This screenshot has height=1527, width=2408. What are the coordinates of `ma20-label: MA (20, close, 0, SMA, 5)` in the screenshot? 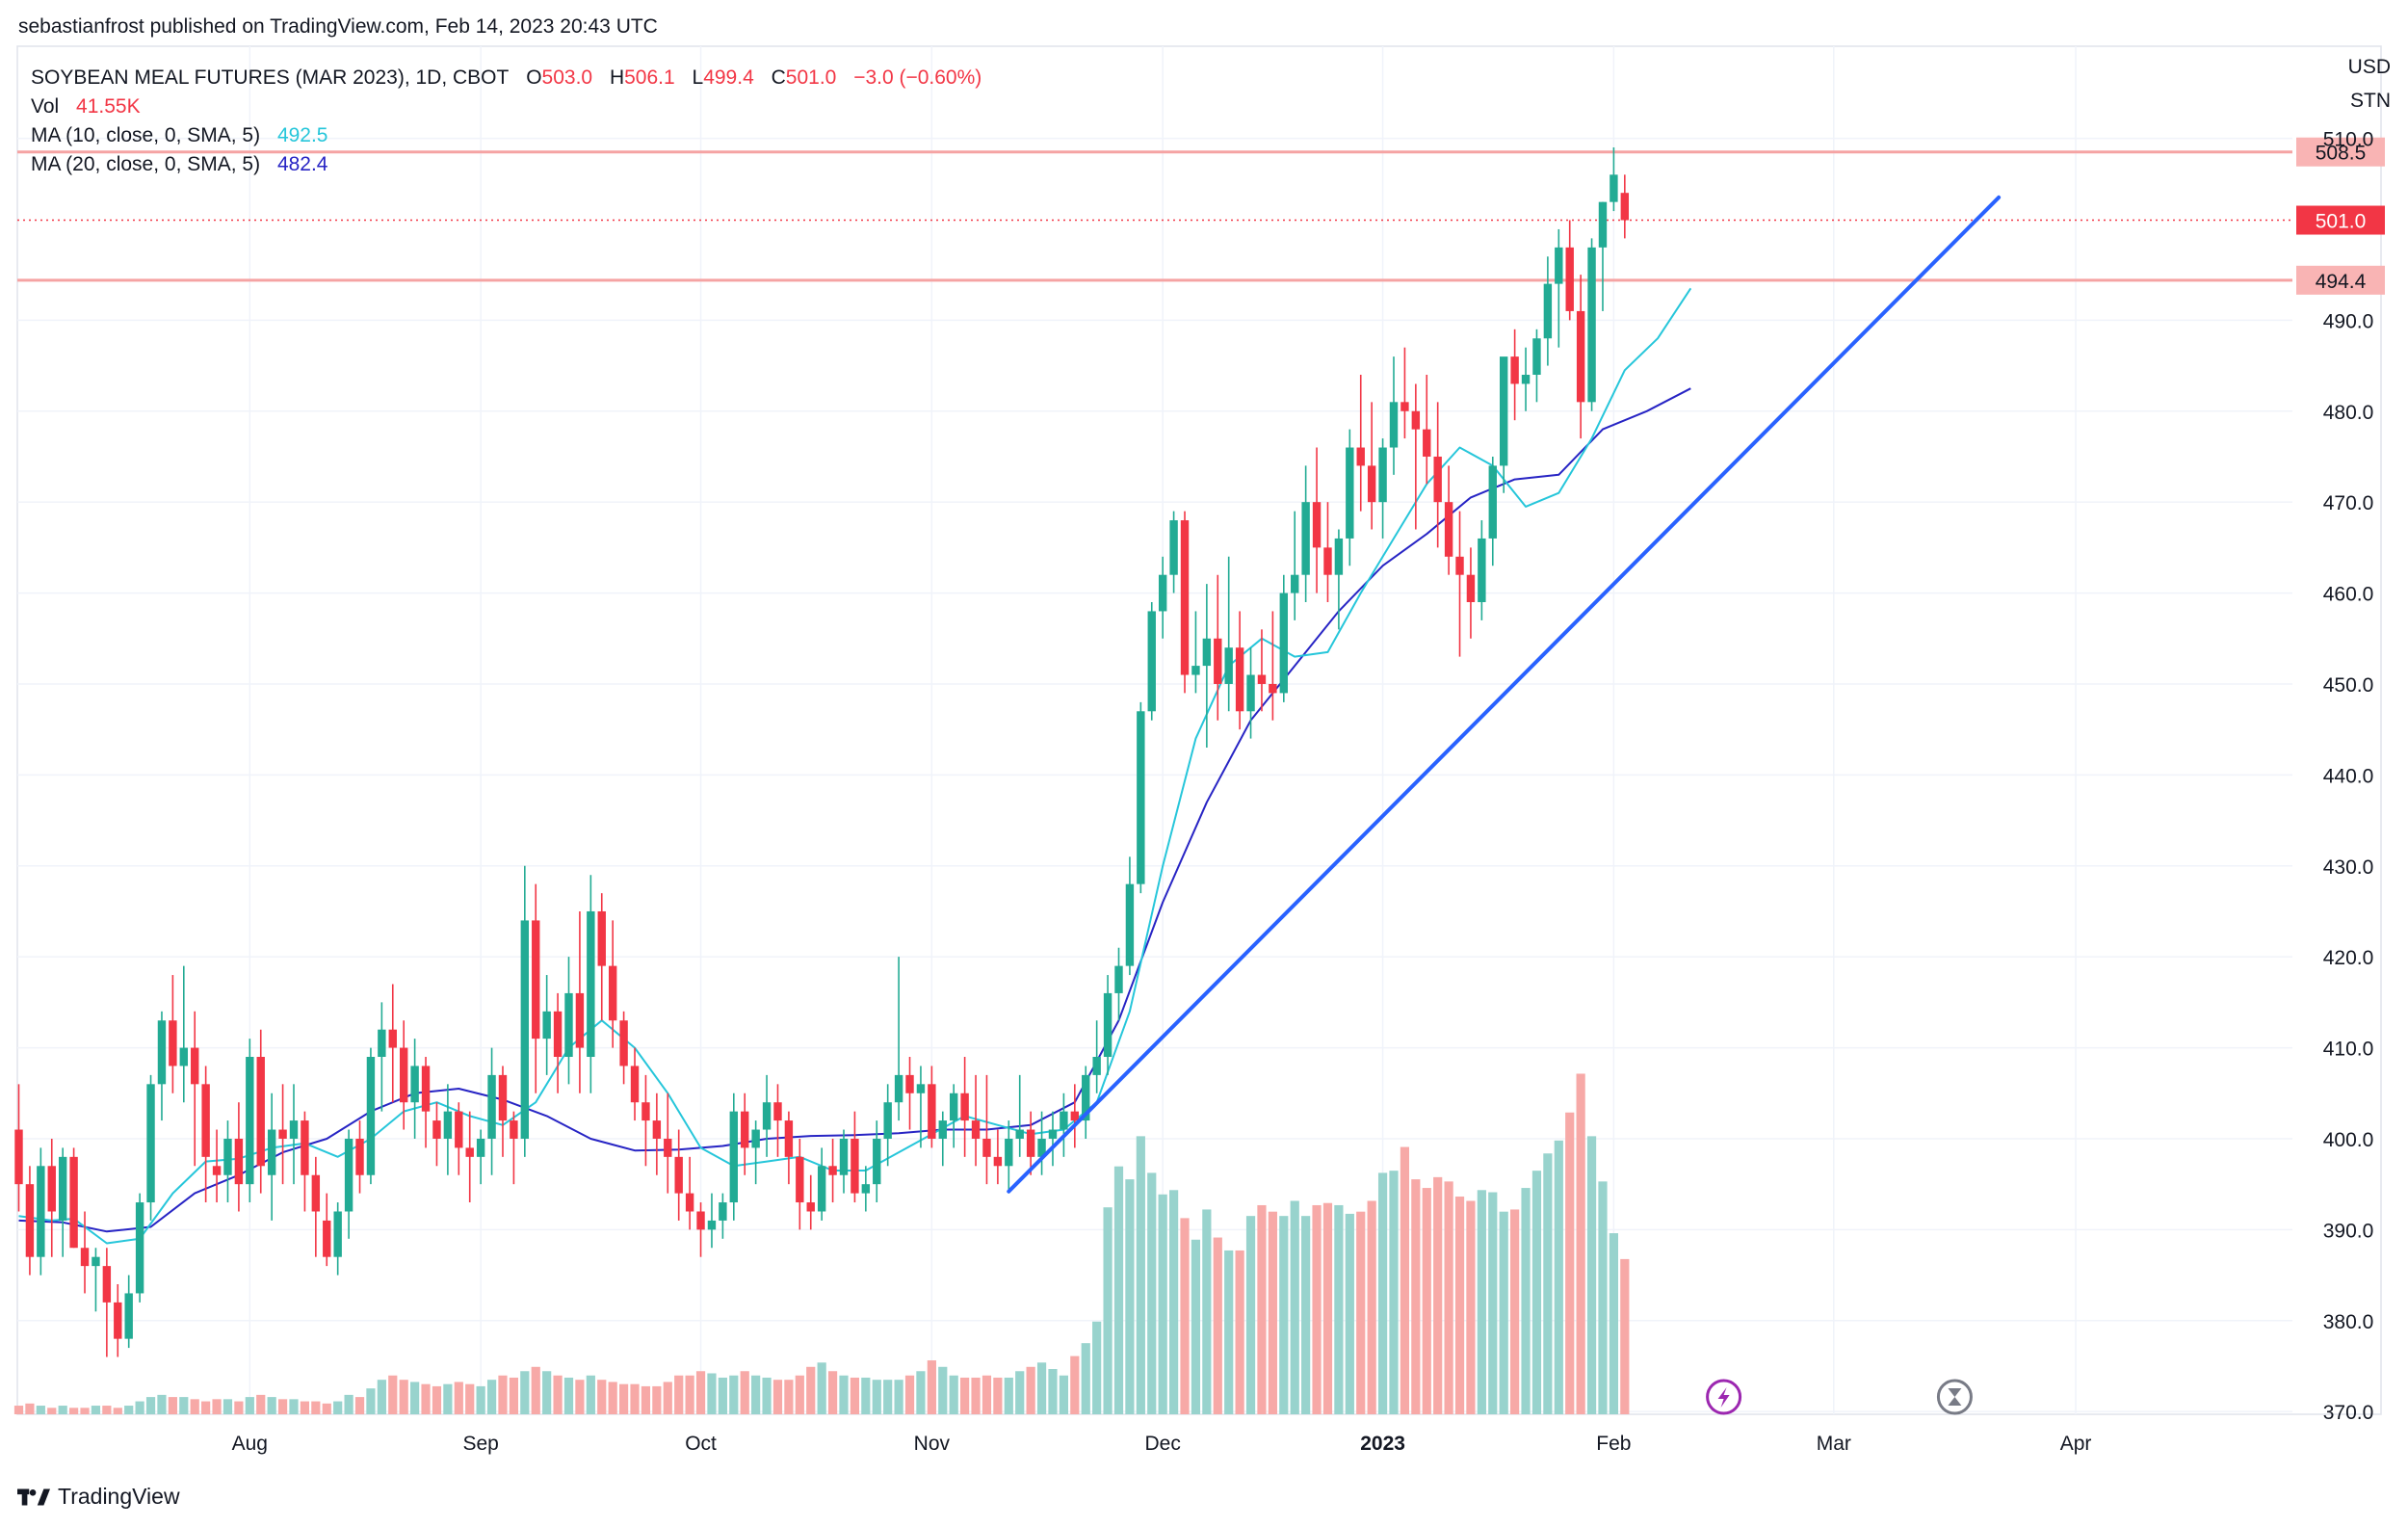 It's located at (146, 164).